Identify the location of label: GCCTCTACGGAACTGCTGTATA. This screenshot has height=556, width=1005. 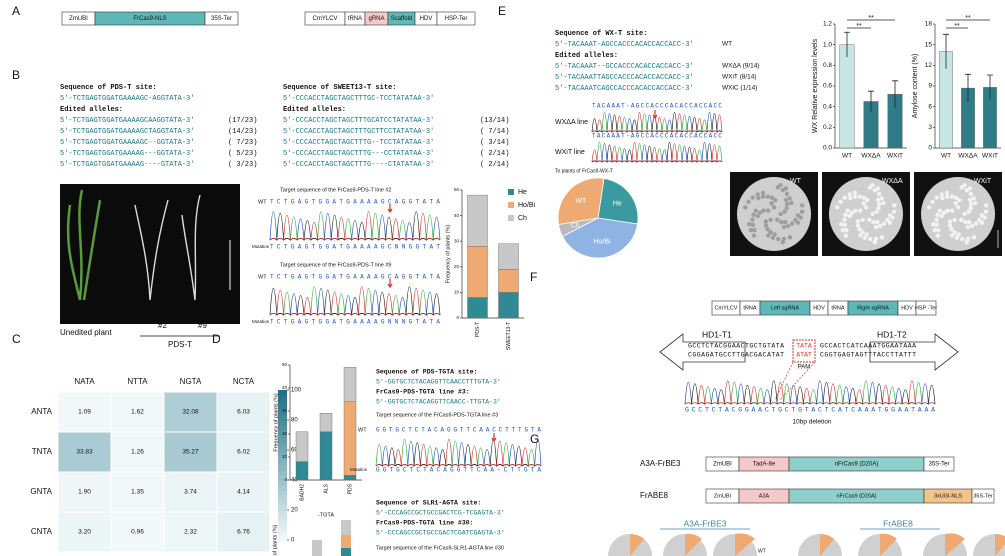
(736, 346).